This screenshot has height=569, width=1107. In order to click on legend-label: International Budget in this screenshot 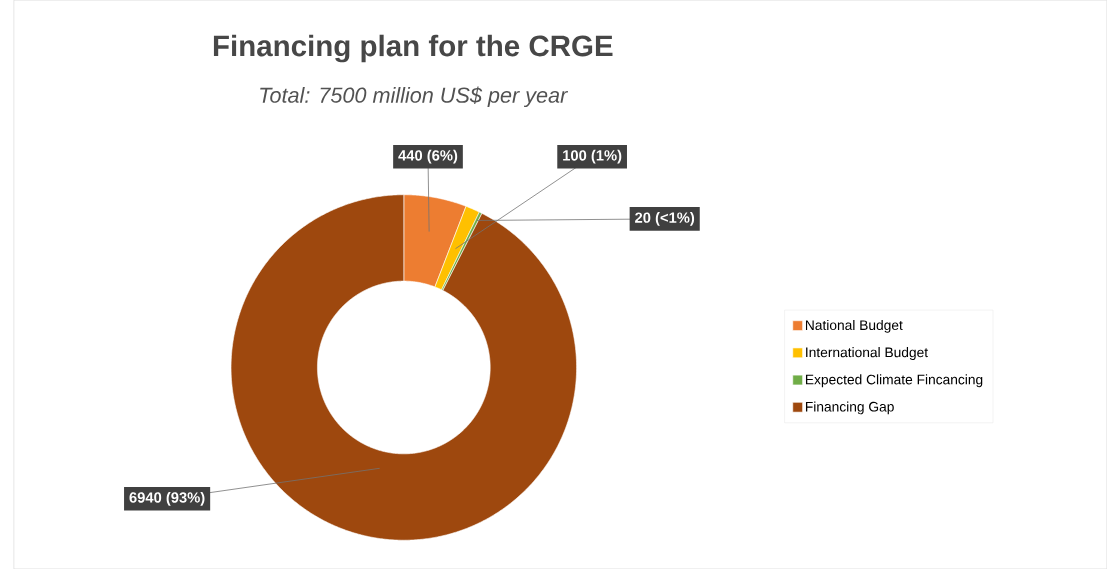, I will do `click(867, 353)`.